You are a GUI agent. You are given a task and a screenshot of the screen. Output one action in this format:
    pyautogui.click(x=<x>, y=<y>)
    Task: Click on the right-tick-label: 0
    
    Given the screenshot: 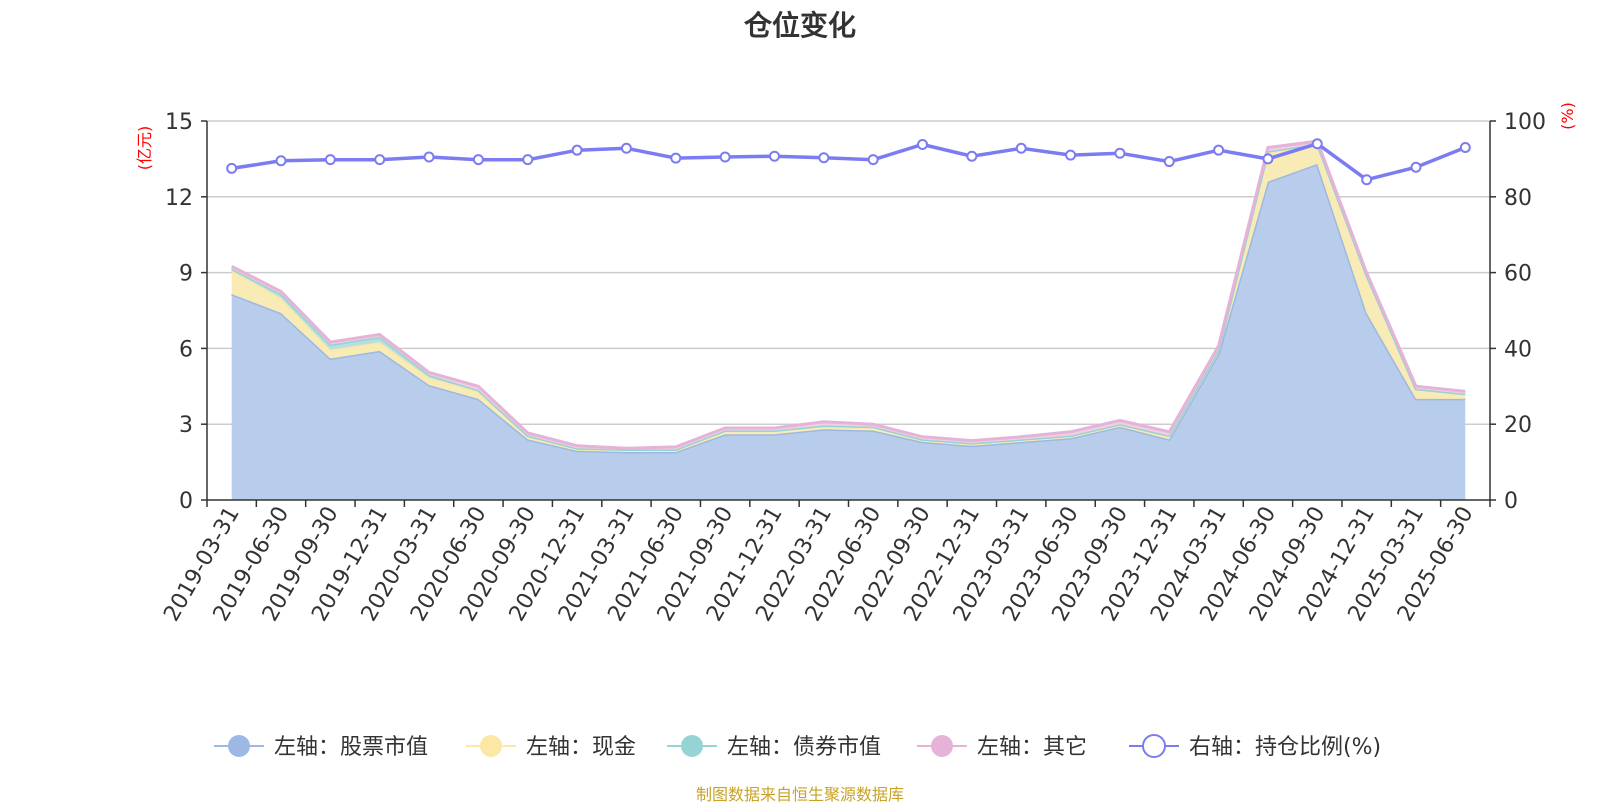 What is the action you would take?
    pyautogui.click(x=1511, y=501)
    